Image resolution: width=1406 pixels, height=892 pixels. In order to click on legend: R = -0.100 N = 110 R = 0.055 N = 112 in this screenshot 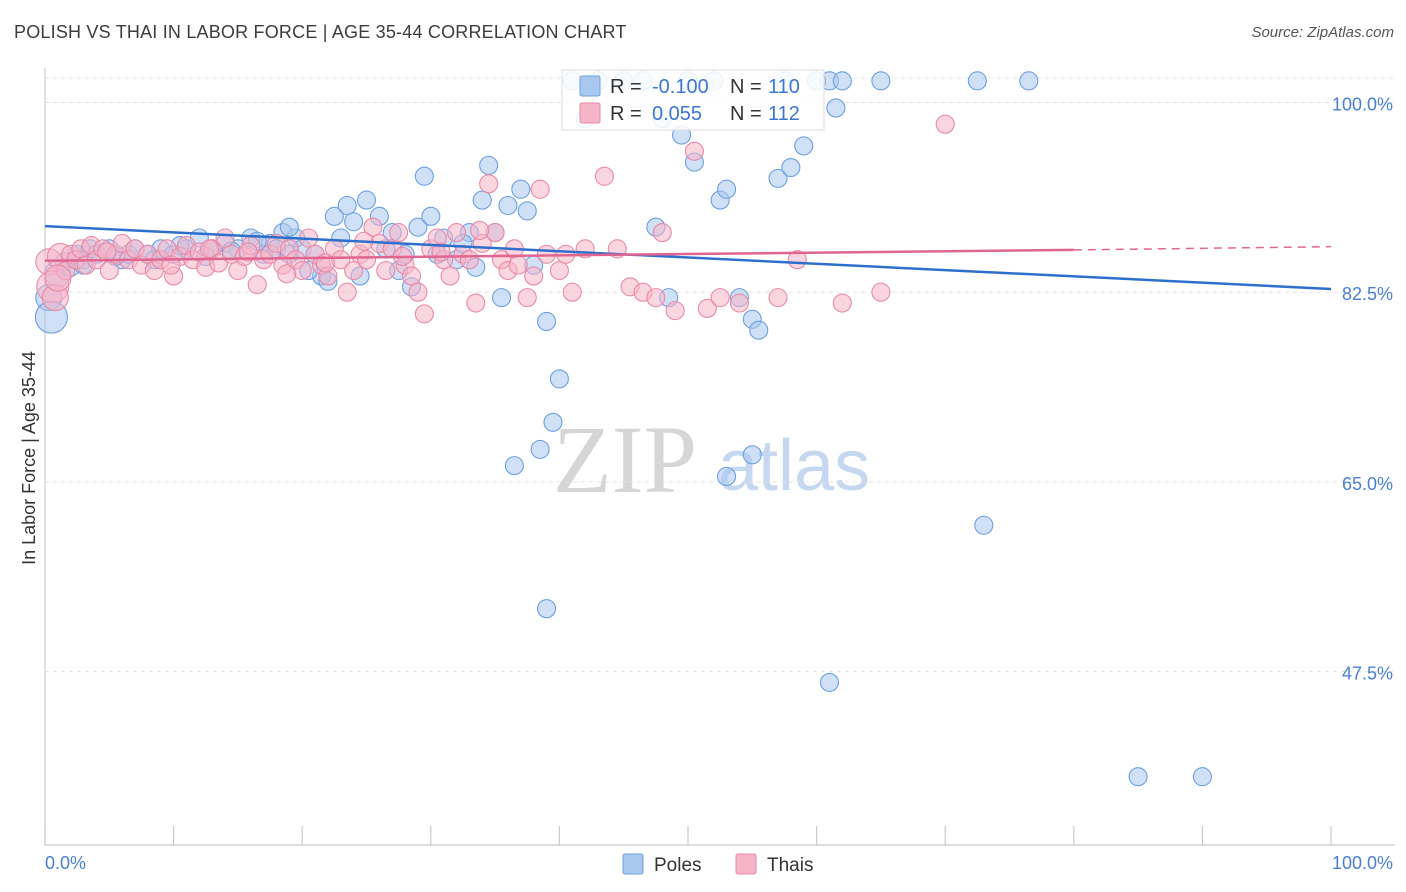, I will do `click(693, 100)`.